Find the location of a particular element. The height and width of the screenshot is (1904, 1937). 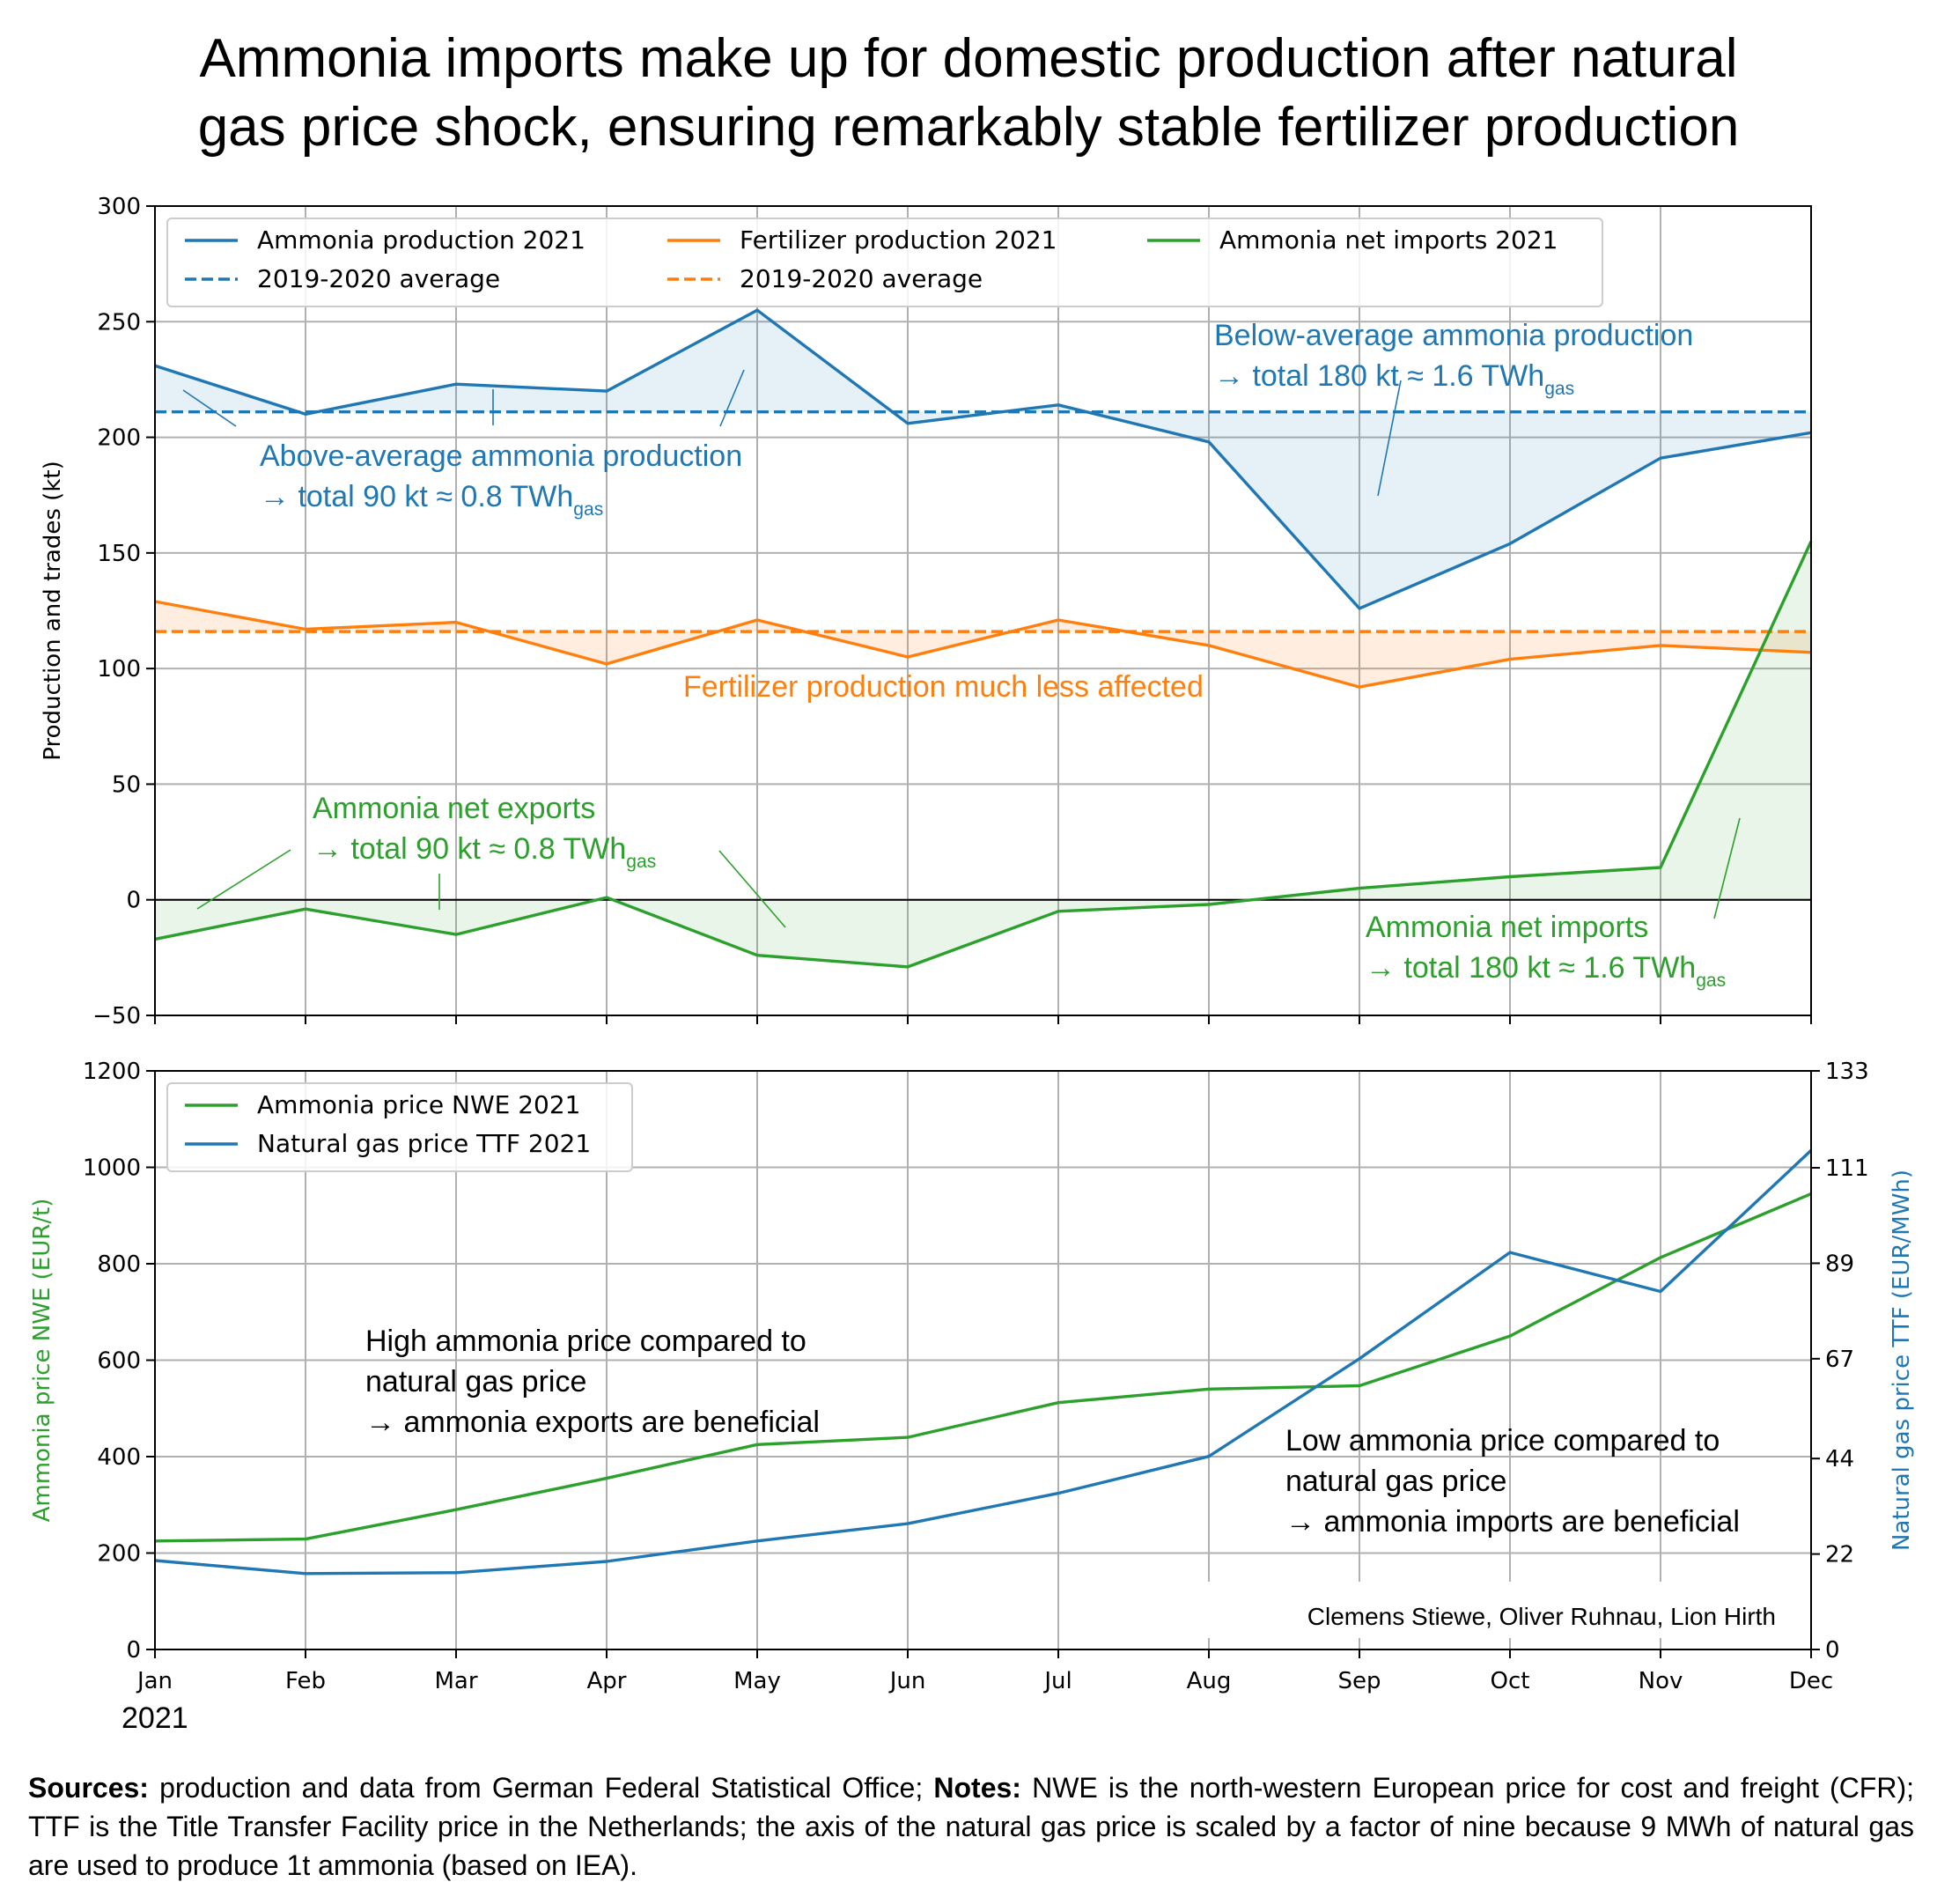

y-tick-label: 600 is located at coordinates (119, 1361).